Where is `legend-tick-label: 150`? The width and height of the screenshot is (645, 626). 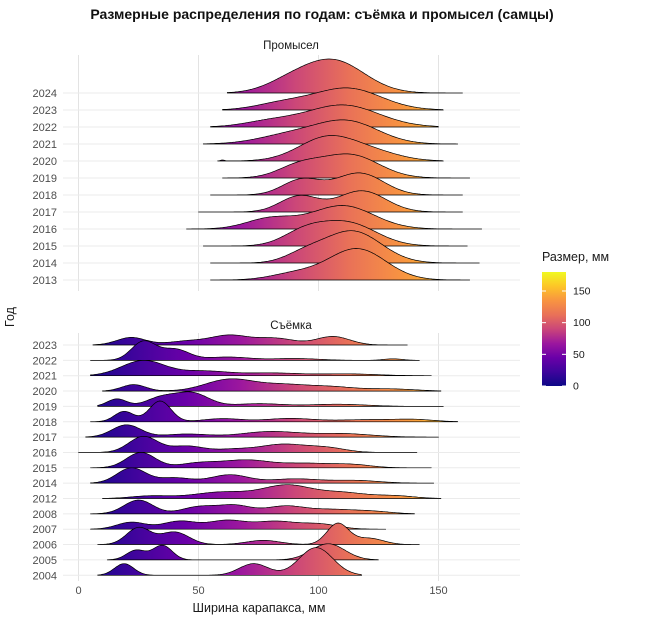 legend-tick-label: 150 is located at coordinates (582, 292).